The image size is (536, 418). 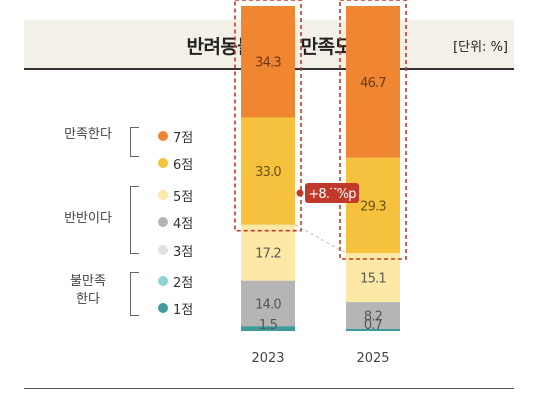 I want to click on data-label: 15.1, so click(x=373, y=279).